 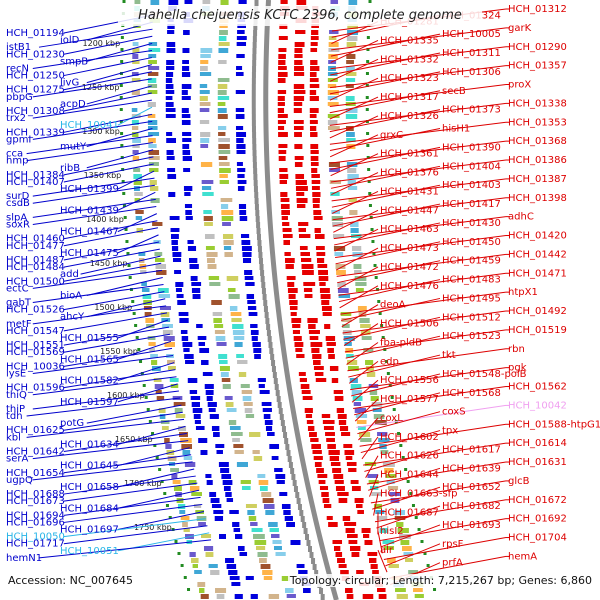 I want to click on gene-label: HCH_01311, so click(x=471, y=53).